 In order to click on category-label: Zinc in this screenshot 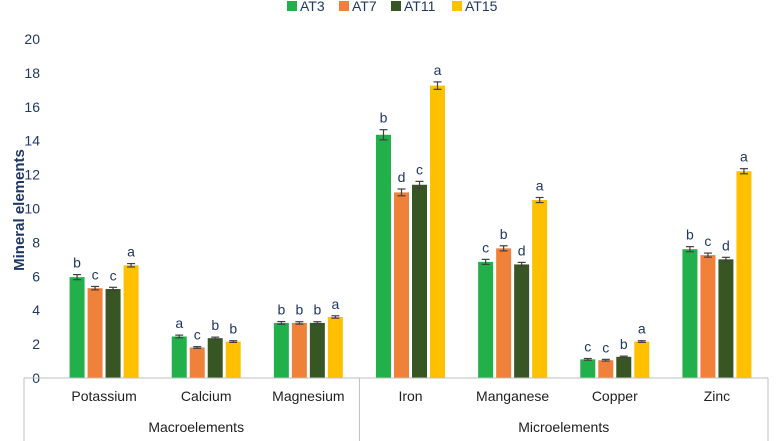, I will do `click(717, 396)`.